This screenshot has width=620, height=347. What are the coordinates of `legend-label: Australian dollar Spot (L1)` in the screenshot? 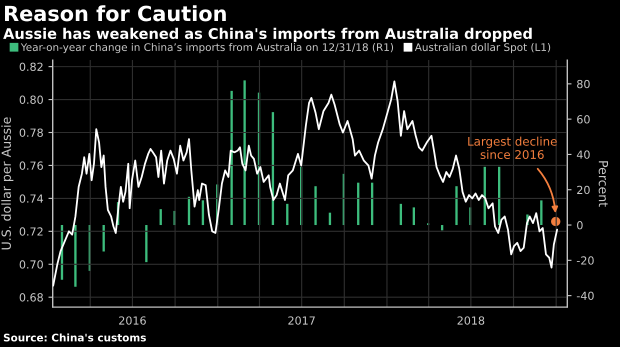 It's located at (482, 48).